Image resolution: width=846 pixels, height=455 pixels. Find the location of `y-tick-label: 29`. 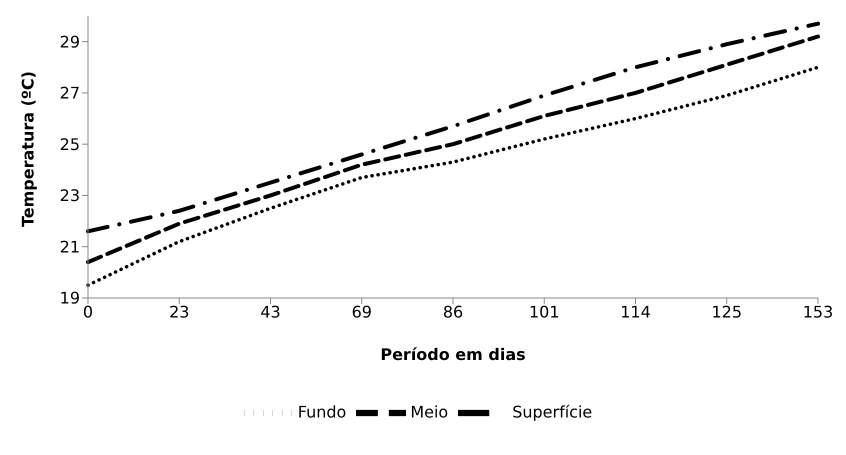

y-tick-label: 29 is located at coordinates (70, 42).